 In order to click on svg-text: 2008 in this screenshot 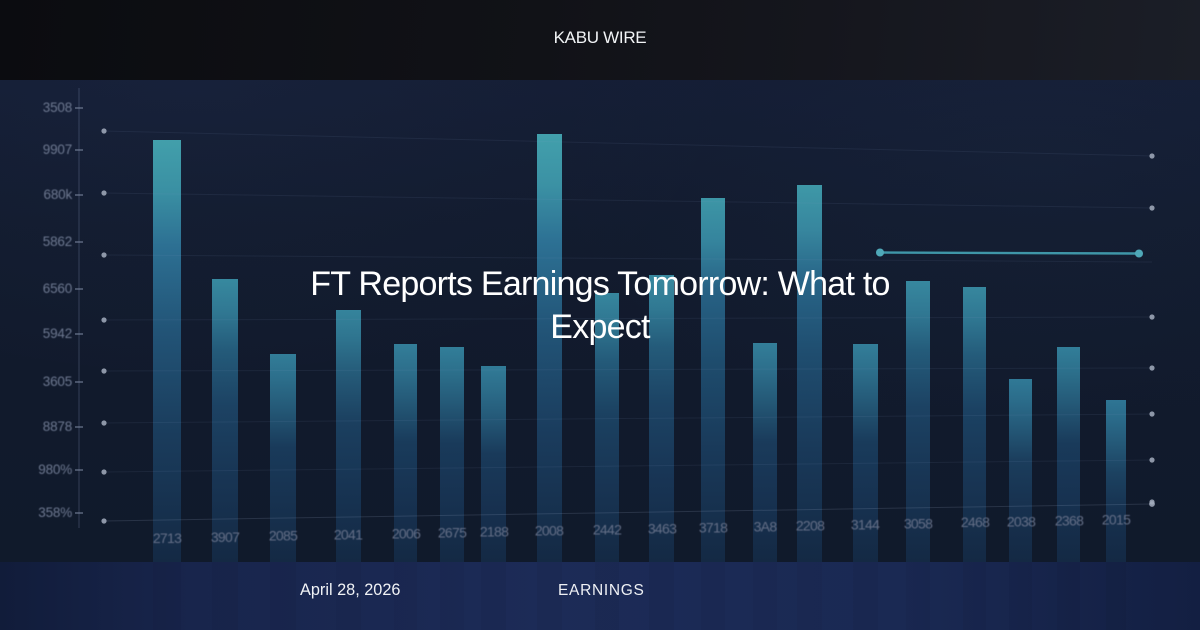, I will do `click(549, 531)`.